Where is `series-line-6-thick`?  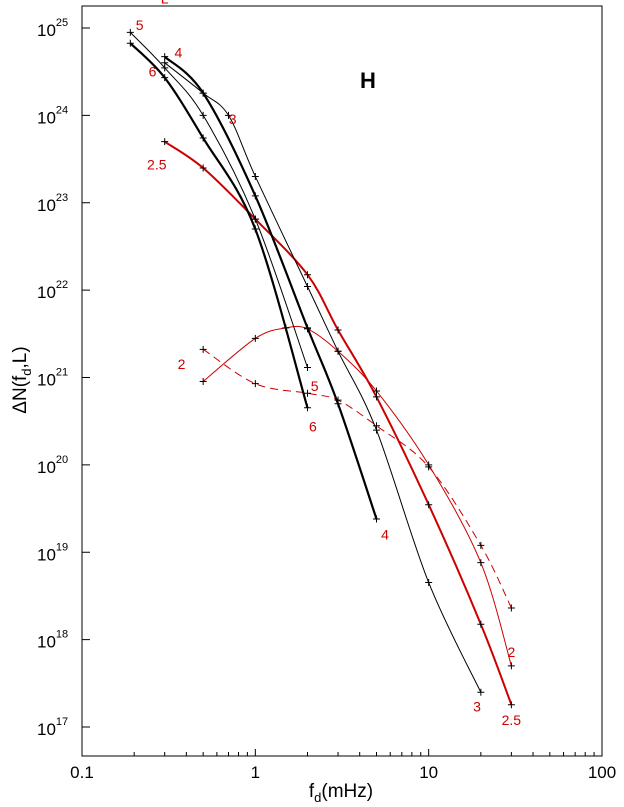 series-line-6-thick is located at coordinates (219, 225).